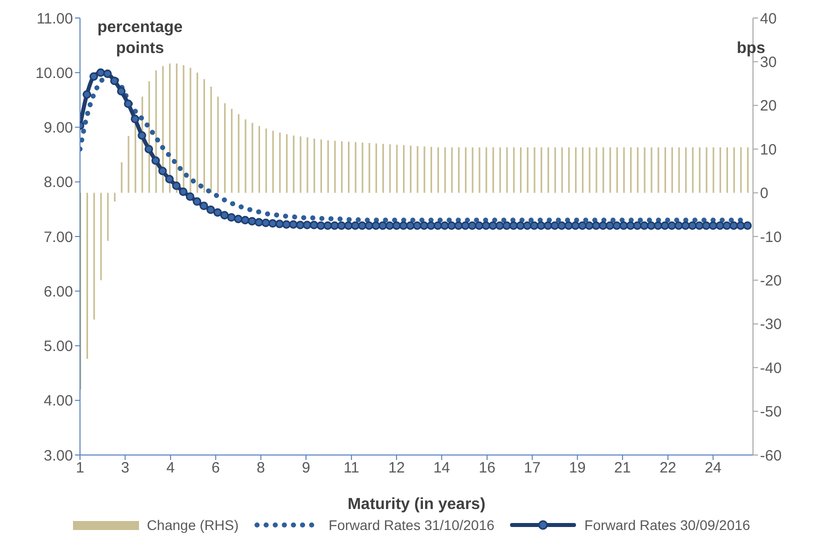 This screenshot has width=823, height=543. What do you see at coordinates (411, 525) in the screenshot?
I see `legend-label: Forward Rates 31/10/2016` at bounding box center [411, 525].